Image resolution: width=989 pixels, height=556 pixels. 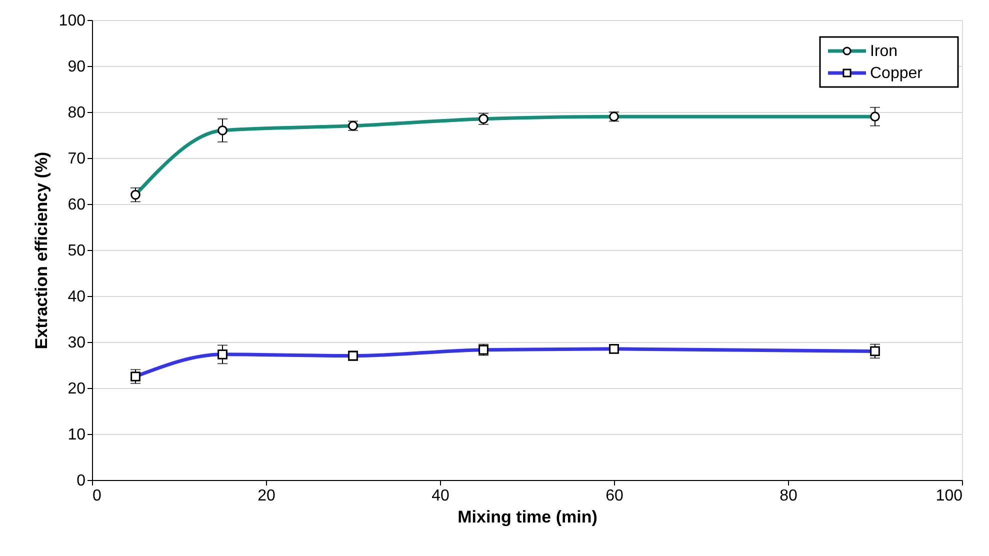 What do you see at coordinates (77, 205) in the screenshot?
I see `y-tick-label: 60` at bounding box center [77, 205].